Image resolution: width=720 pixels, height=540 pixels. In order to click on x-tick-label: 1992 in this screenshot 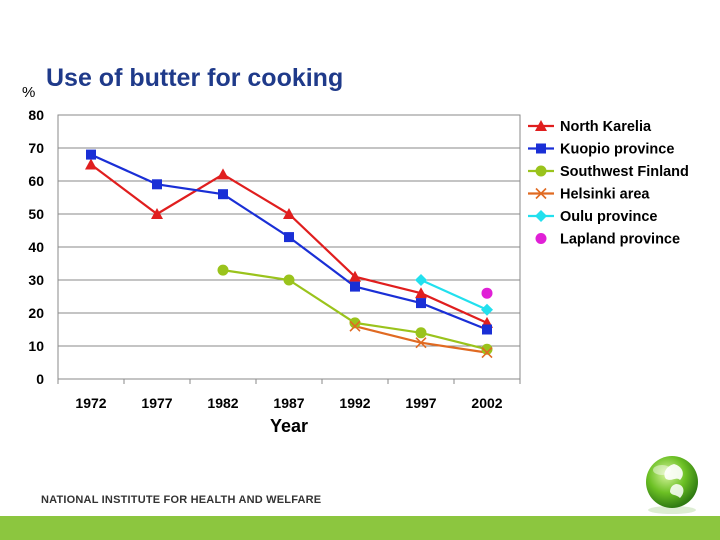, I will do `click(354, 403)`.